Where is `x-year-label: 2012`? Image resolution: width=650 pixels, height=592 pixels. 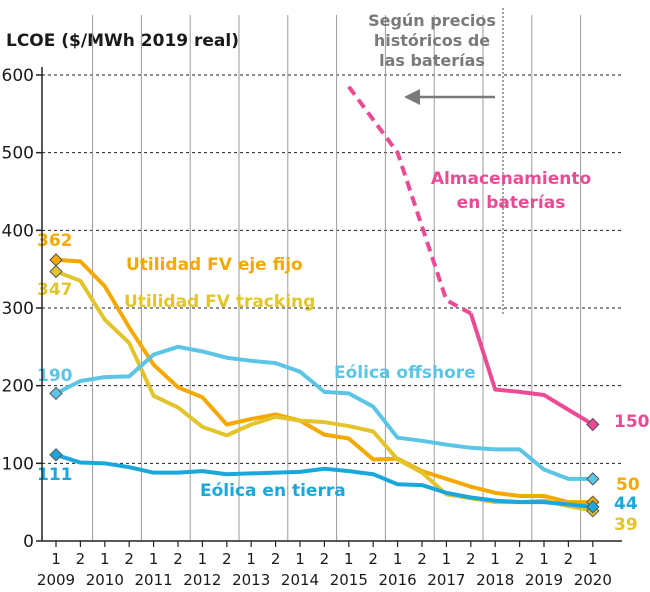 x-year-label: 2012 is located at coordinates (202, 579).